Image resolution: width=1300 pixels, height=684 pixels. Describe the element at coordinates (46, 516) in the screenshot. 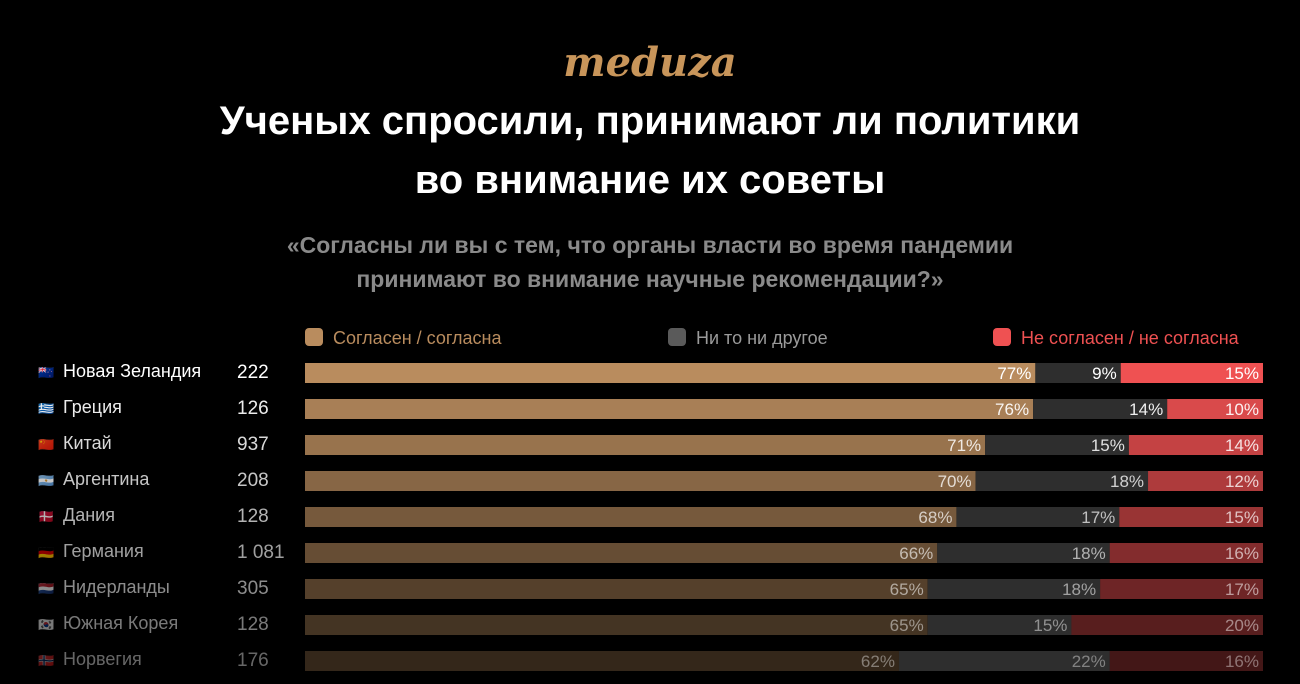

I see `country-flag: 🇩🇰` at that location.